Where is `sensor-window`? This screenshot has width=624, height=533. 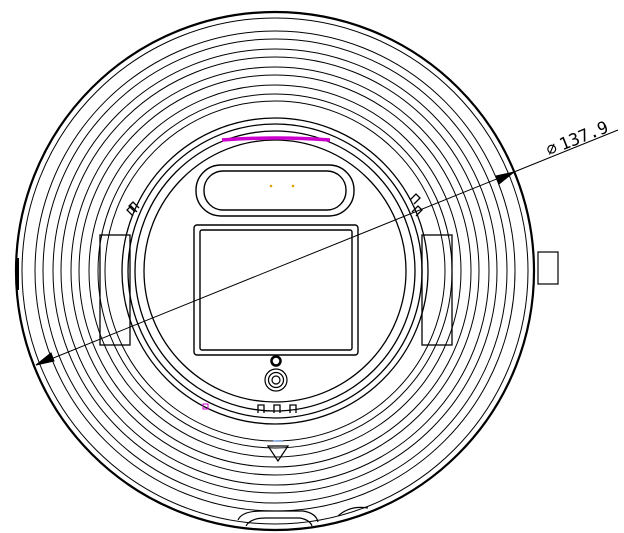 sensor-window is located at coordinates (275, 190).